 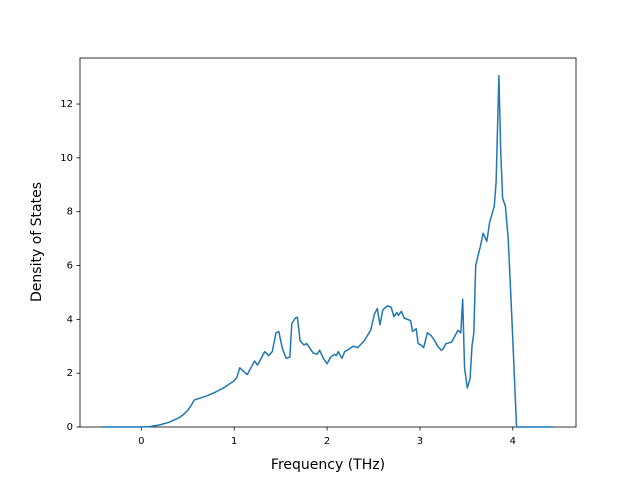 What do you see at coordinates (420, 441) in the screenshot?
I see `x-tick-label: 3` at bounding box center [420, 441].